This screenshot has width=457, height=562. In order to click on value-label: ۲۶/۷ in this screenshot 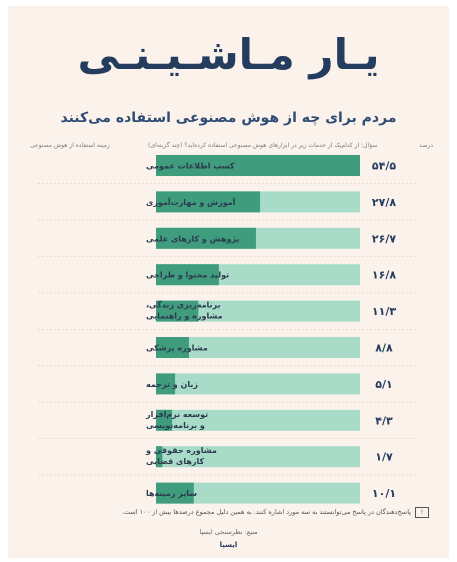, I will do `click(384, 238)`.